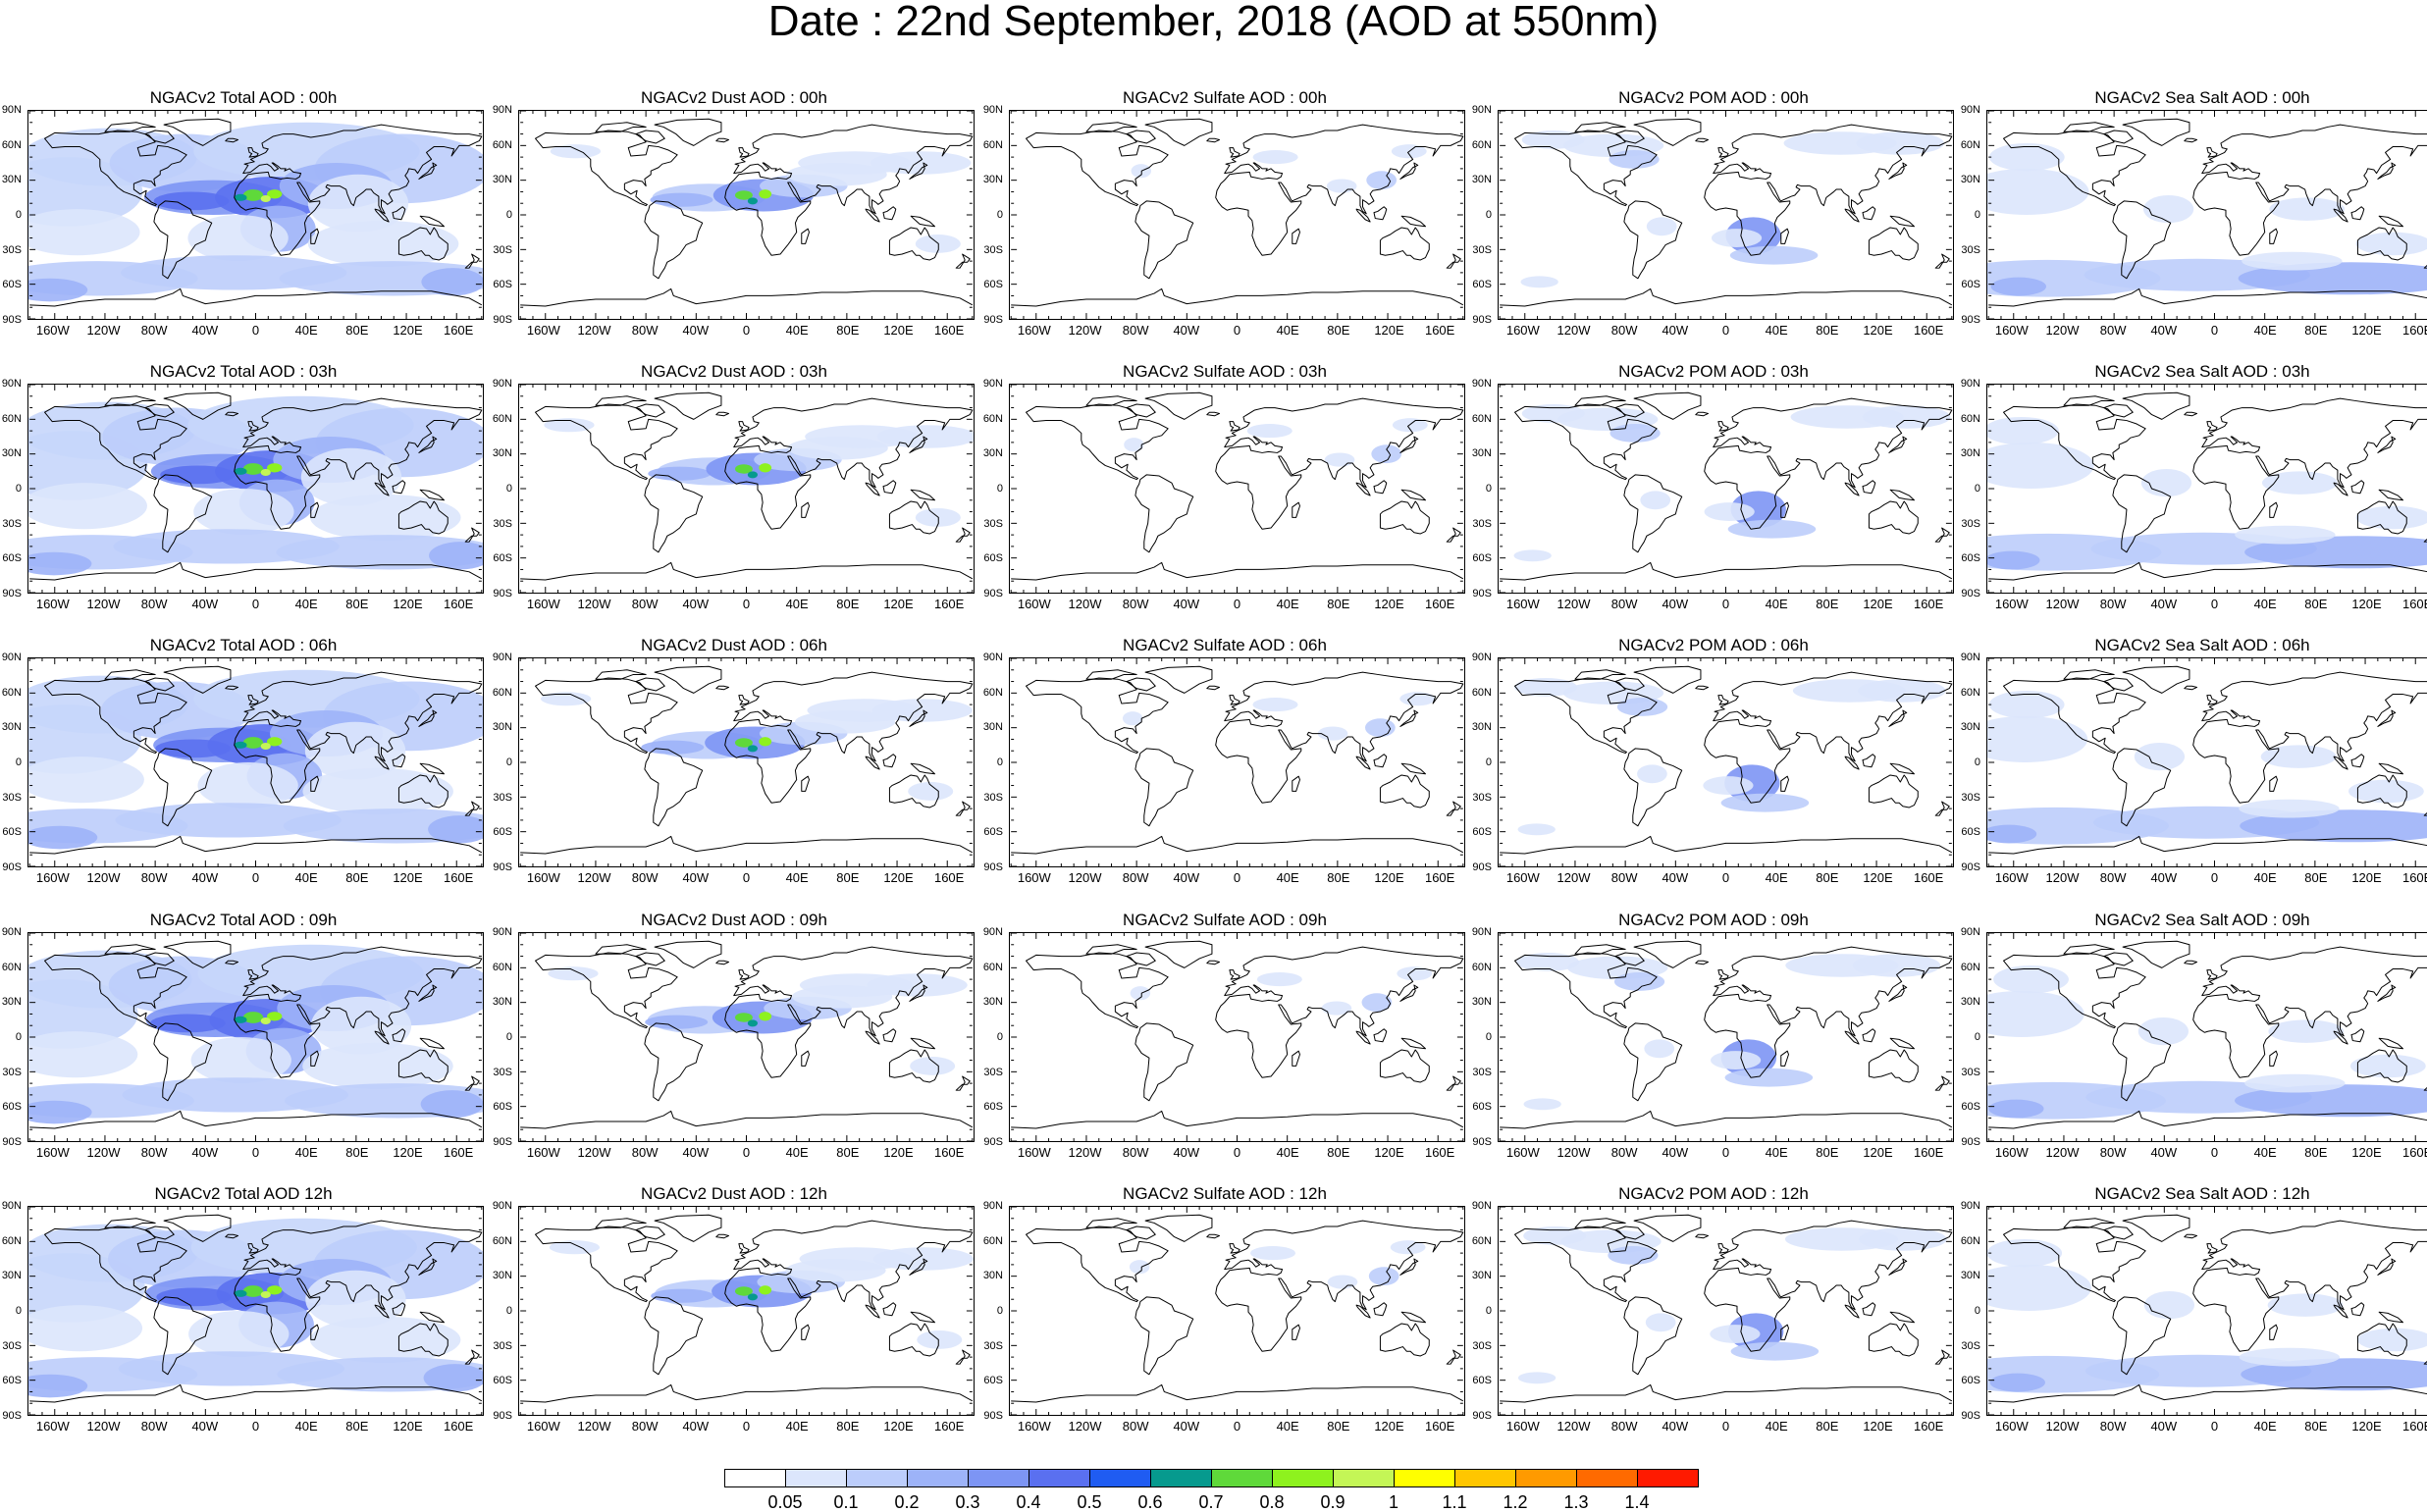 This screenshot has width=2427, height=1512. Describe the element at coordinates (797, 330) in the screenshot. I see `longitude-tick-label: 40E` at that location.